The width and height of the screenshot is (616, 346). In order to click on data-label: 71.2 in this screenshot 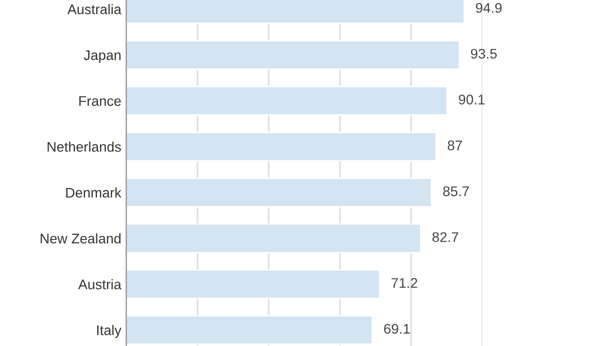, I will do `click(405, 283)`.